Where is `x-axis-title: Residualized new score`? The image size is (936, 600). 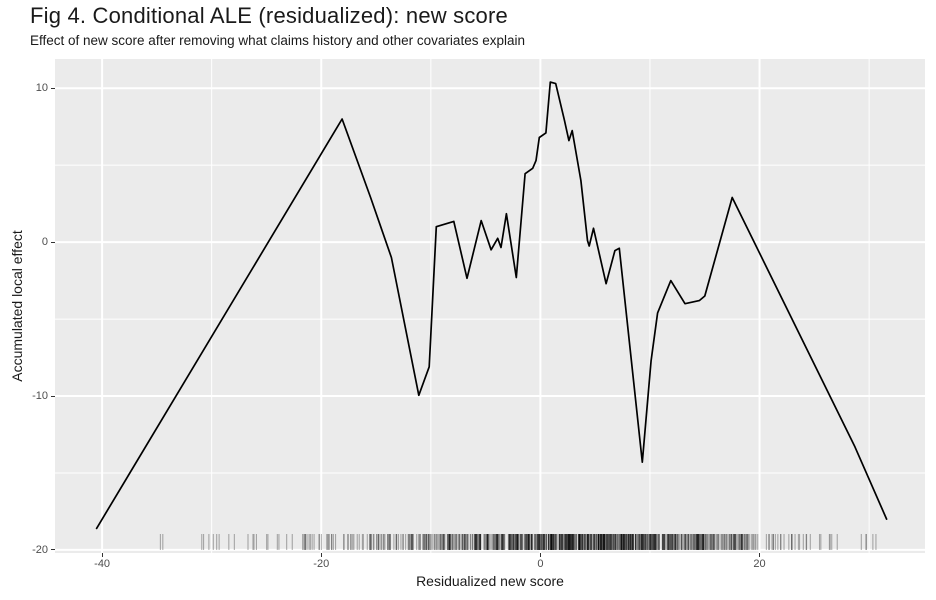
x-axis-title: Residualized new score is located at coordinates (490, 581).